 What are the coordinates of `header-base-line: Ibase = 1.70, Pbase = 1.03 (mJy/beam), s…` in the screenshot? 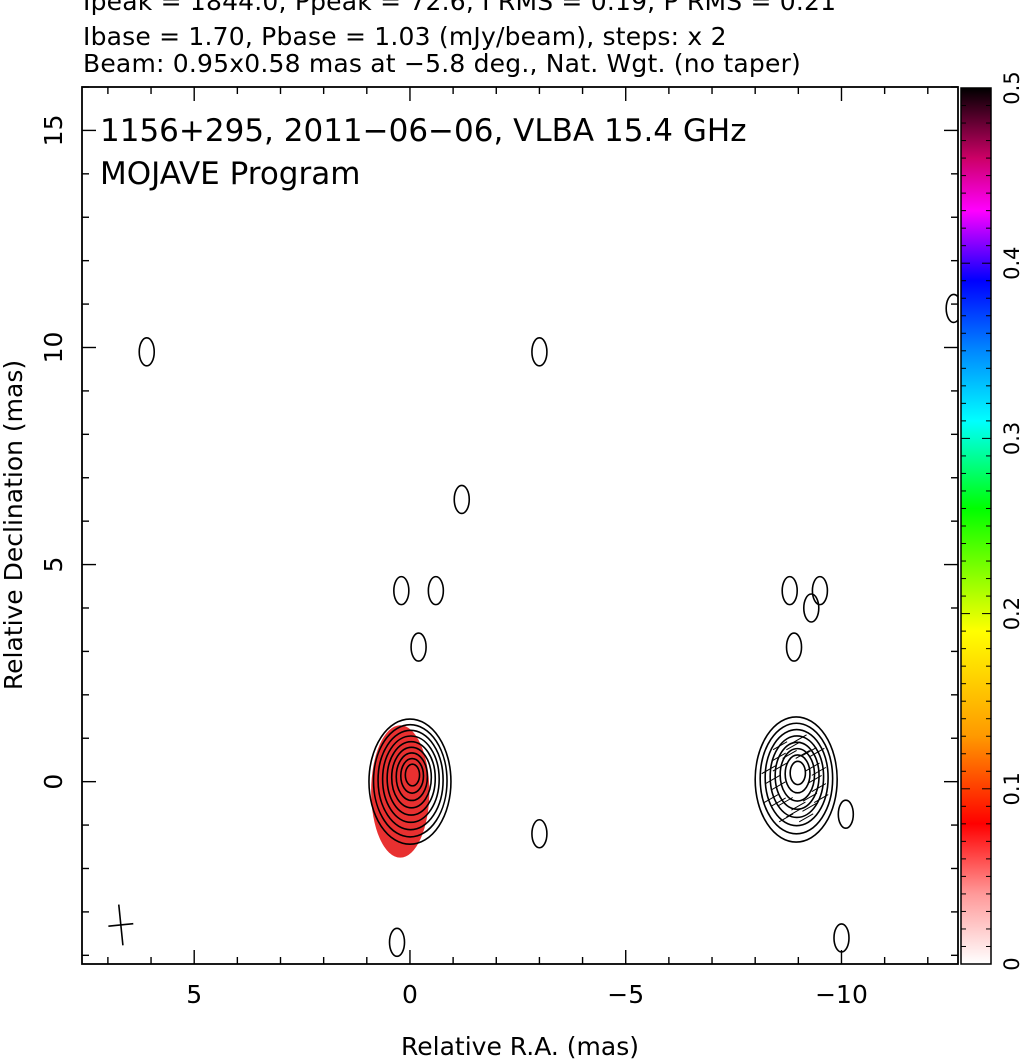 It's located at (405, 36).